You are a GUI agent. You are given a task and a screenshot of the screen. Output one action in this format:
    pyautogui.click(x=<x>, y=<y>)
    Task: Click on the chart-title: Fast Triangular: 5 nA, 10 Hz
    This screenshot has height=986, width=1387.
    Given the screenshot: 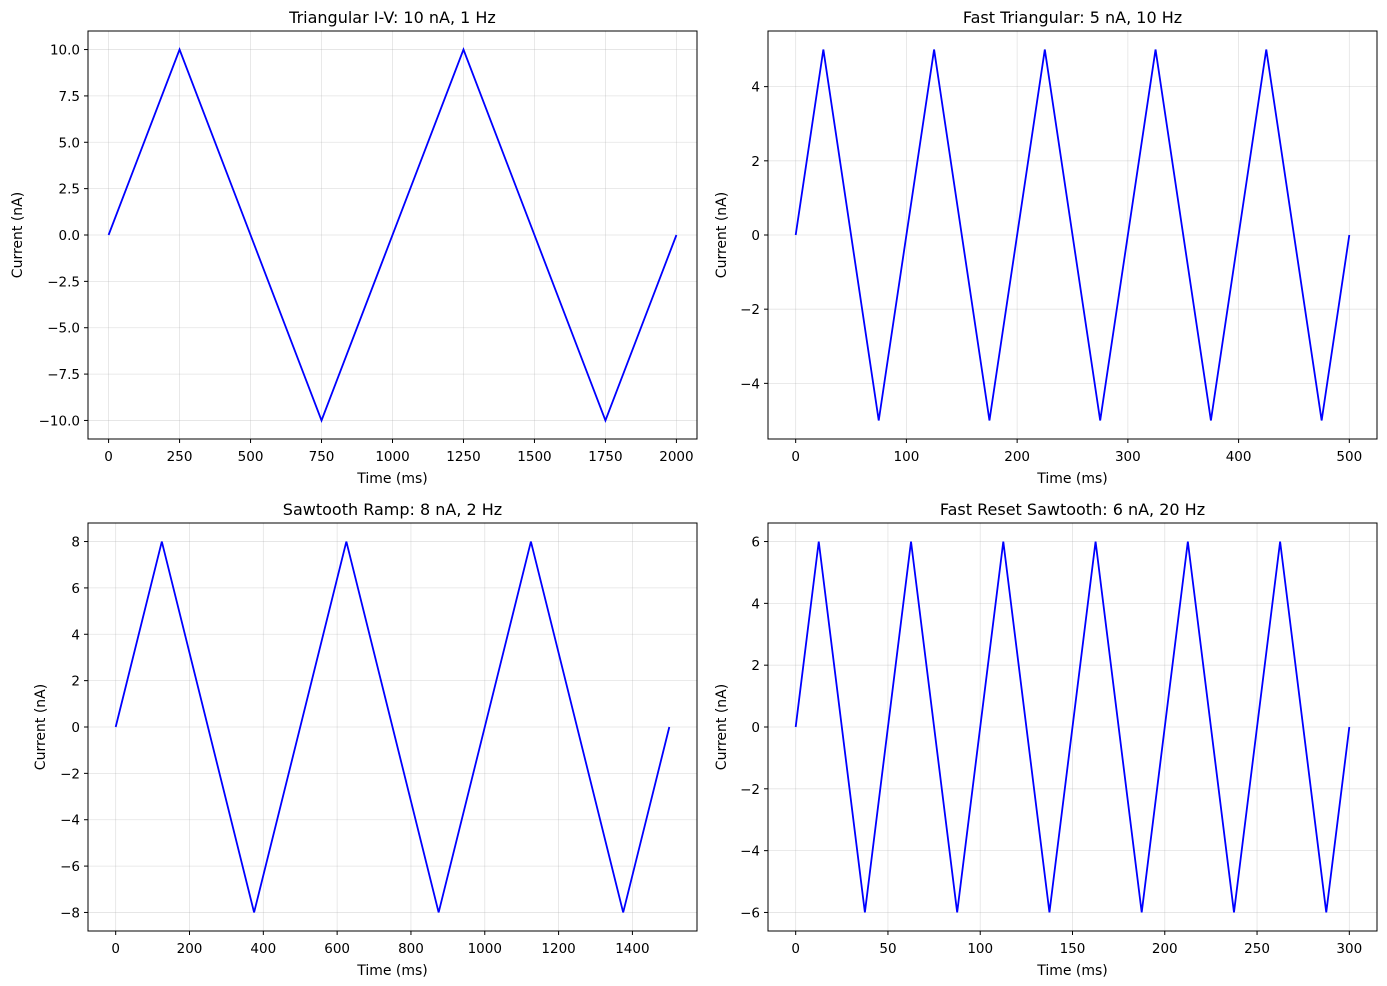 What is the action you would take?
    pyautogui.click(x=1072, y=17)
    